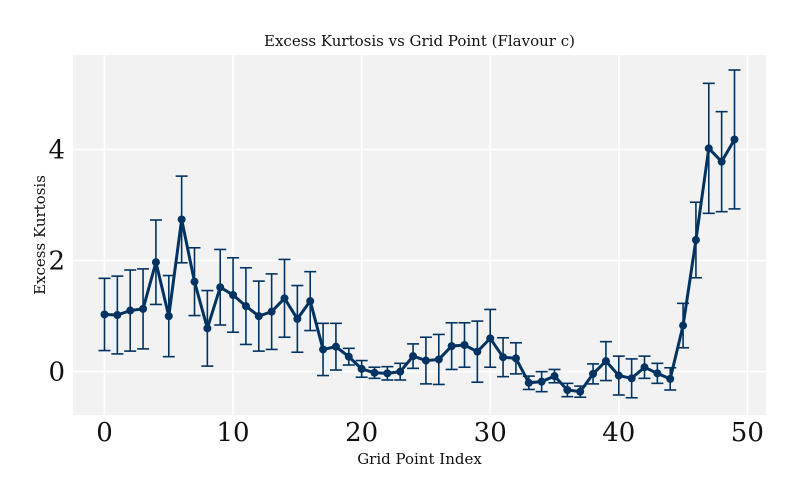 This screenshot has height=500, width=800. What do you see at coordinates (419, 459) in the screenshot?
I see `x-axis-label: Grid Point Index` at bounding box center [419, 459].